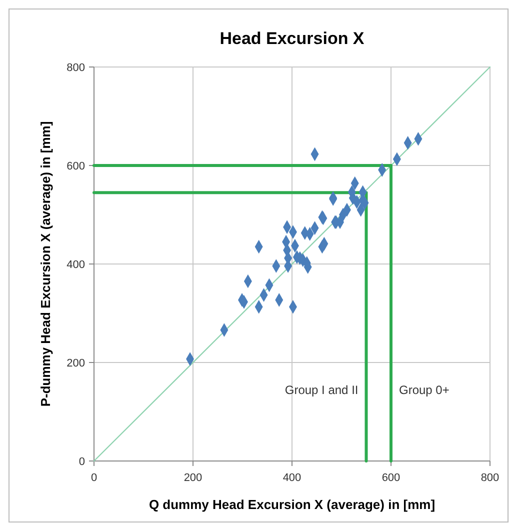 The height and width of the screenshot is (531, 509). I want to click on x-axis-title: Q dummy Head Excursion X (average) in [mm], so click(292, 504).